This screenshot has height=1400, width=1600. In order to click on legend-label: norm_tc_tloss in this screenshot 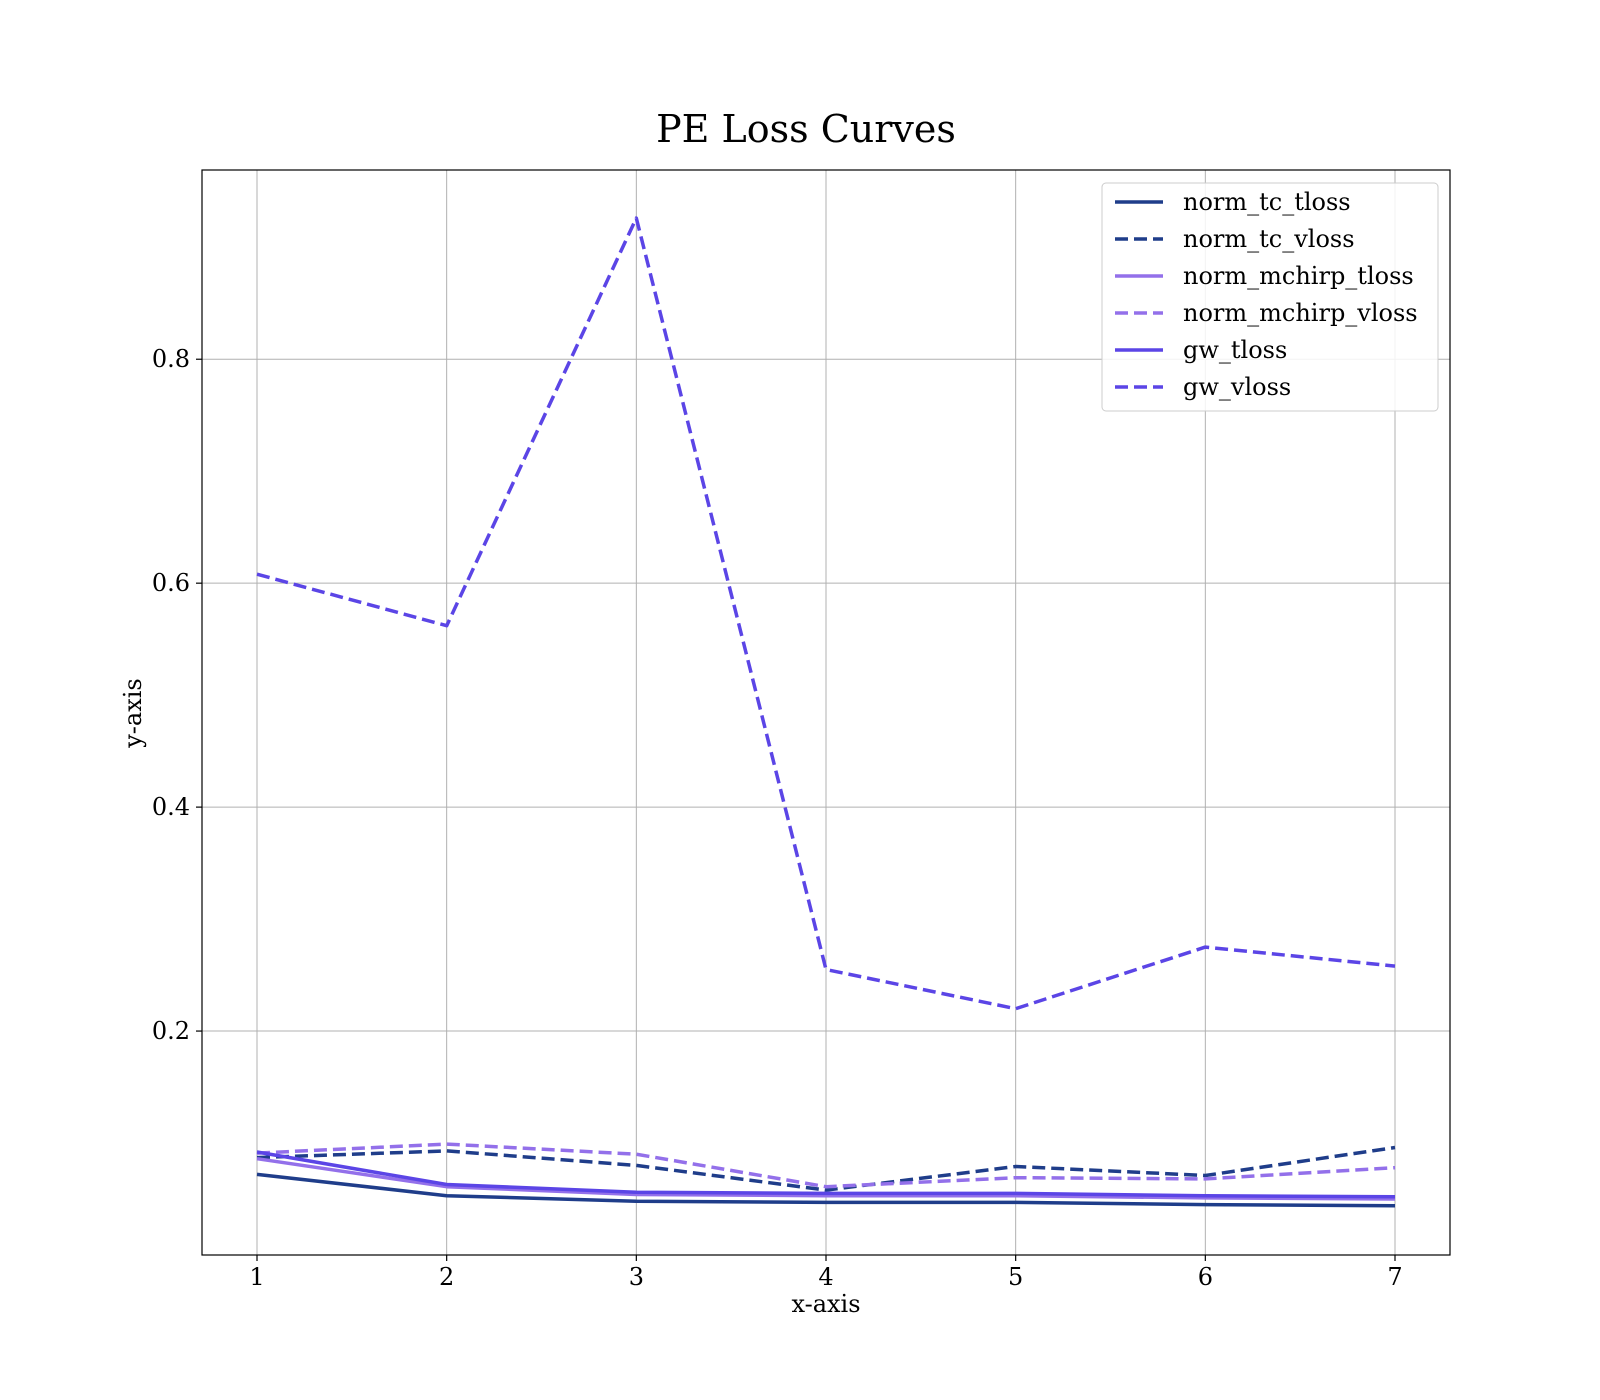, I will do `click(1267, 202)`.